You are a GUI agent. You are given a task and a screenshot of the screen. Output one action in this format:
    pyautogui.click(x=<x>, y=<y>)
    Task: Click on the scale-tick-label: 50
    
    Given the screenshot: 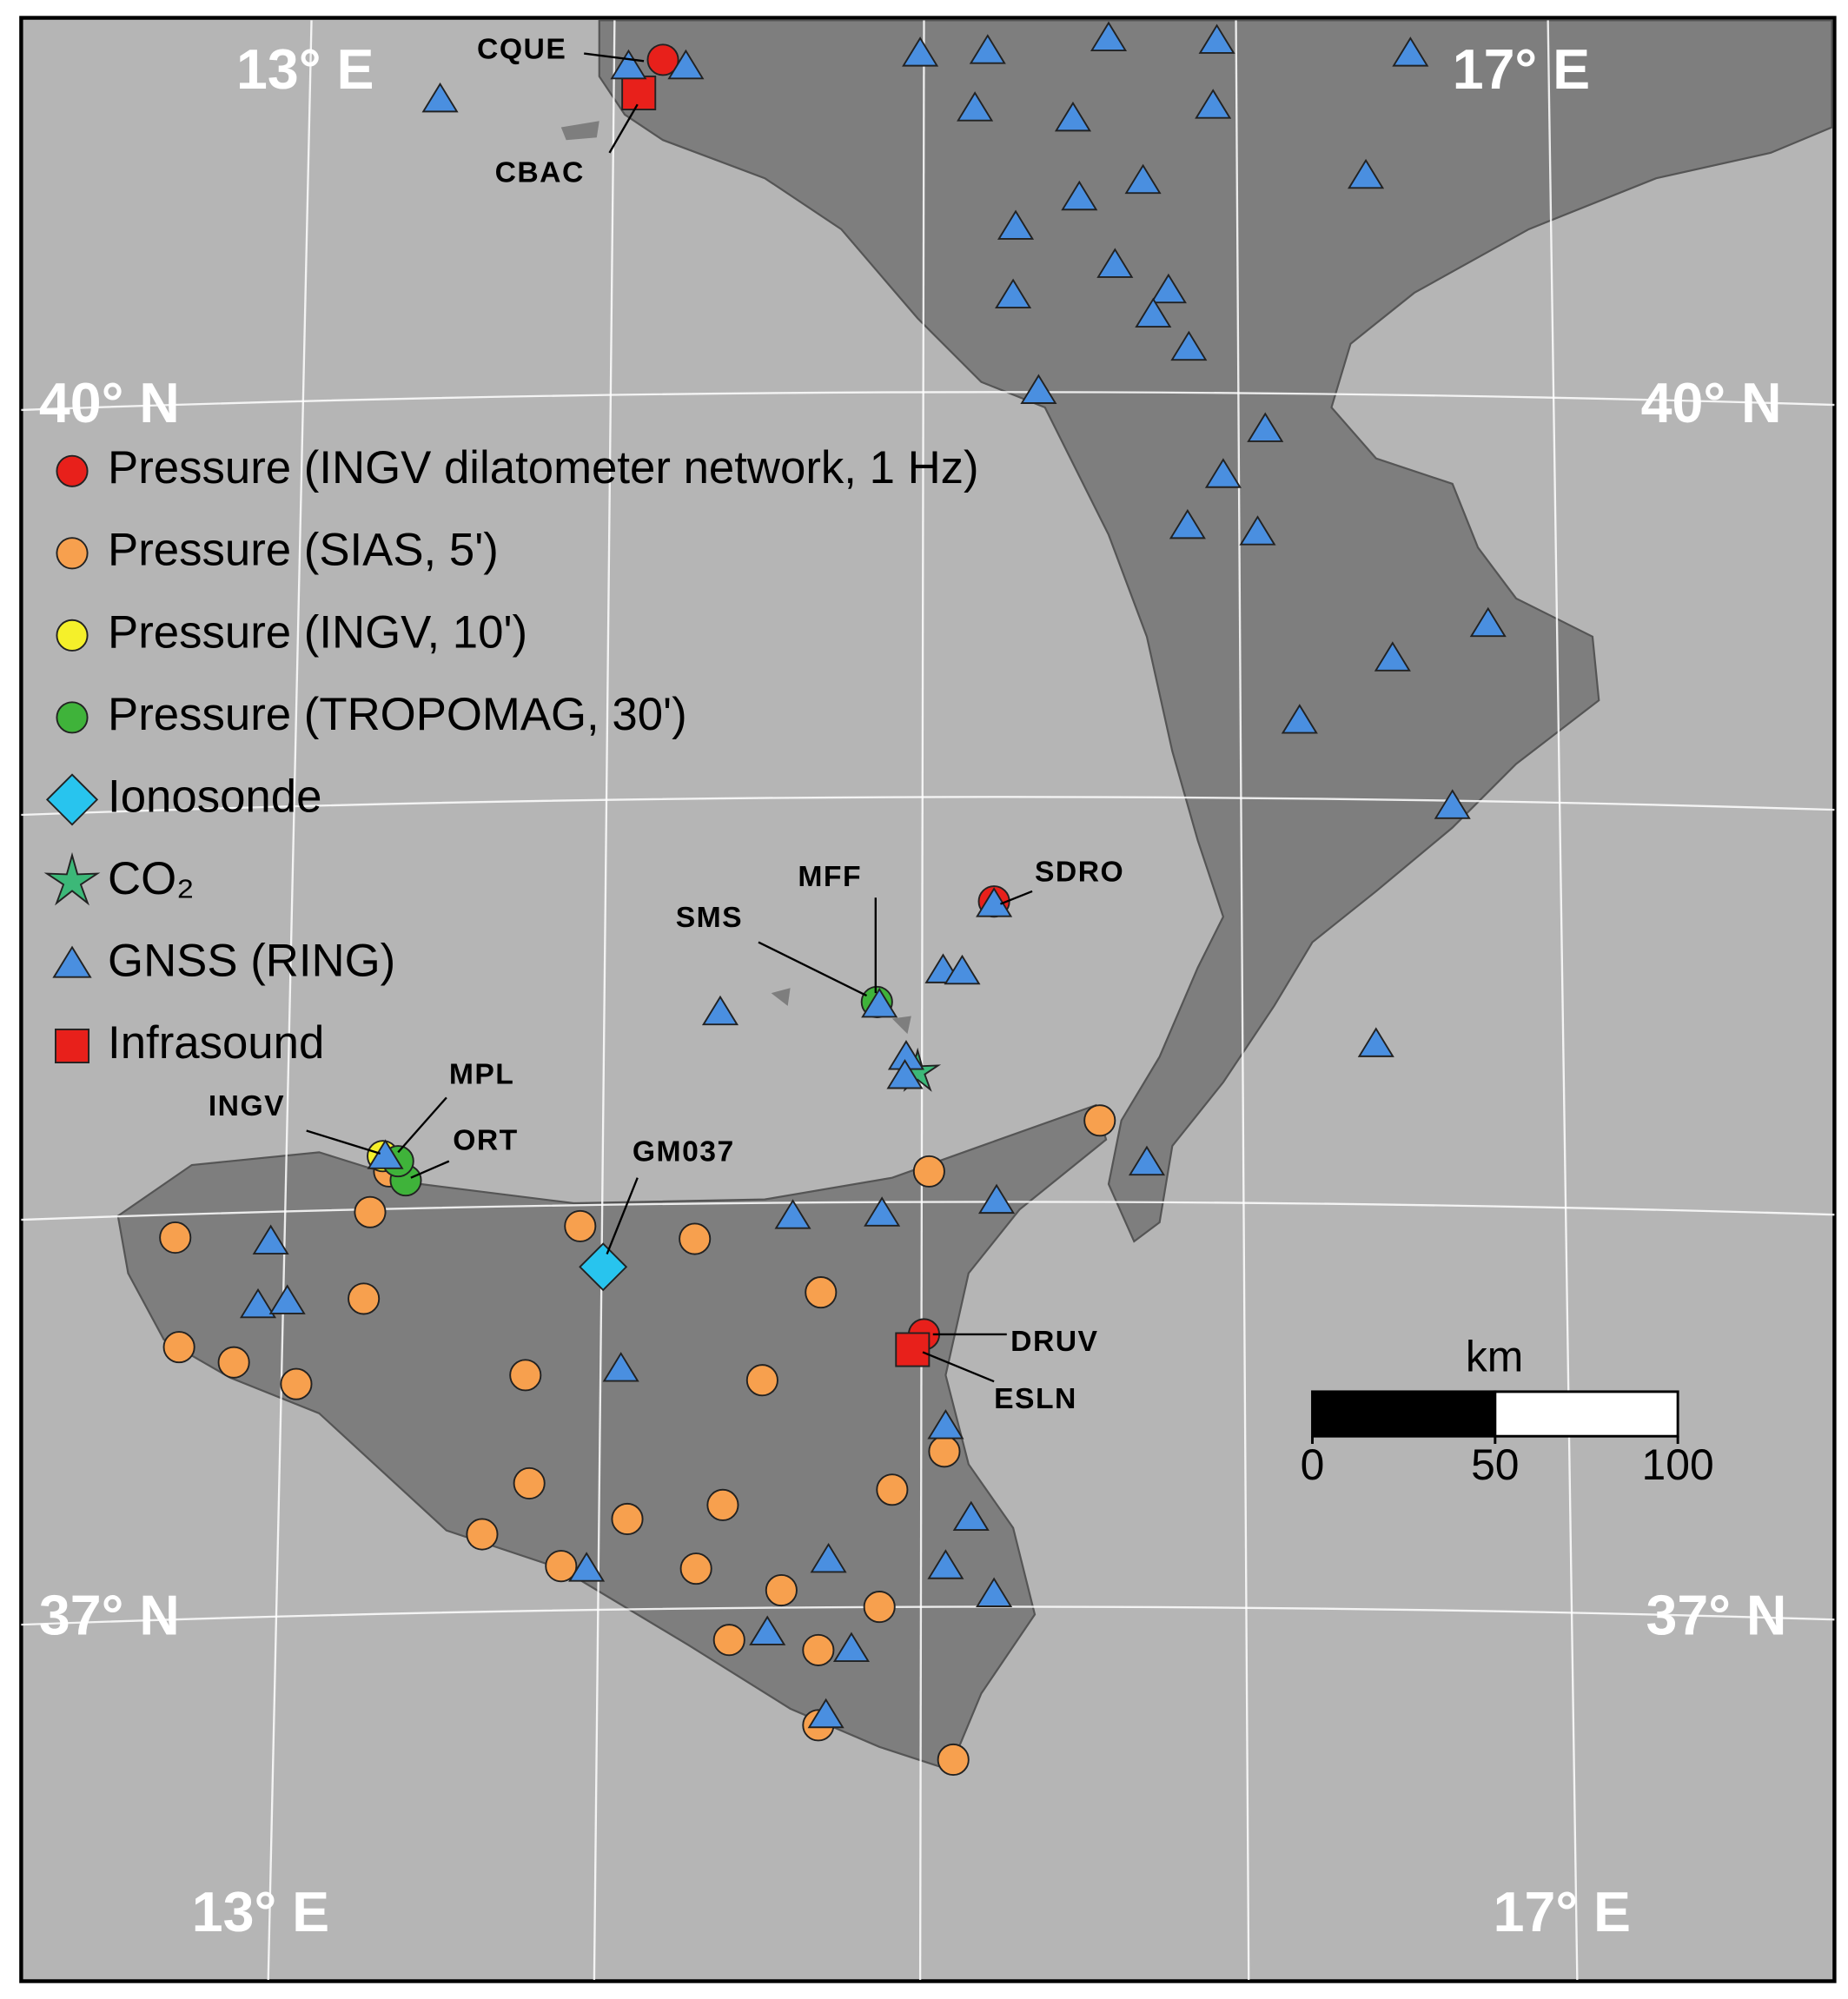 What is the action you would take?
    pyautogui.click(x=1495, y=1464)
    